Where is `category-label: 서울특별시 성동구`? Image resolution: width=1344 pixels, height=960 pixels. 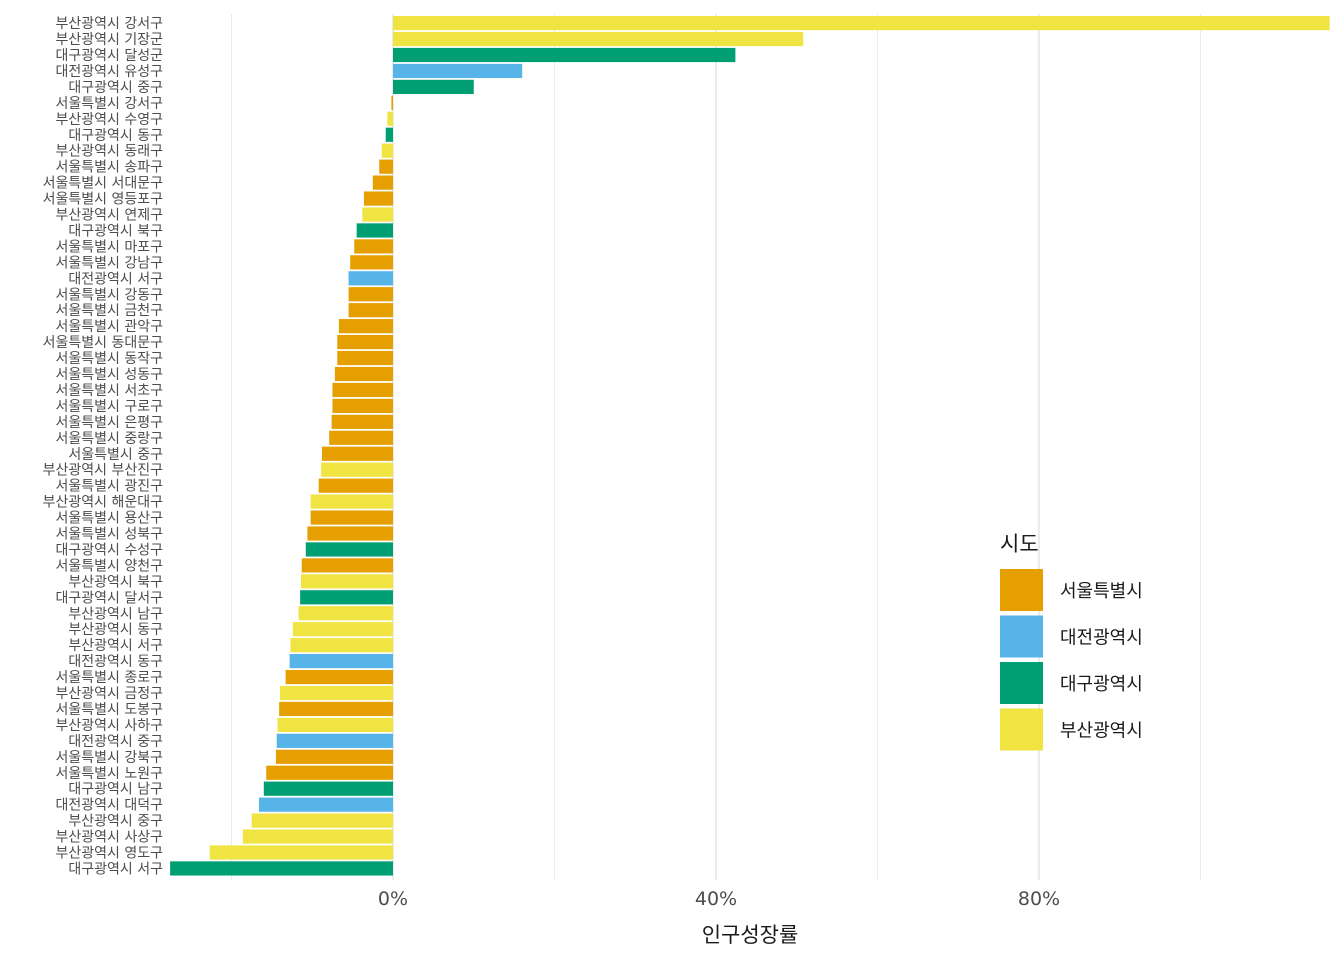
category-label: 서울특별시 성동구 is located at coordinates (110, 375).